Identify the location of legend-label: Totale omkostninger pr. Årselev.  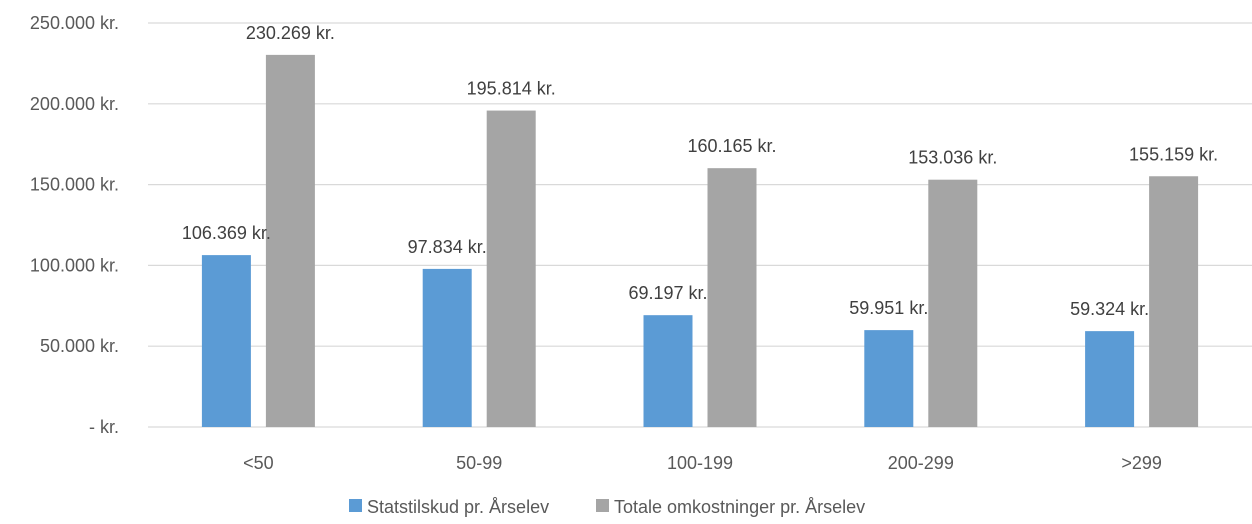
(739, 507).